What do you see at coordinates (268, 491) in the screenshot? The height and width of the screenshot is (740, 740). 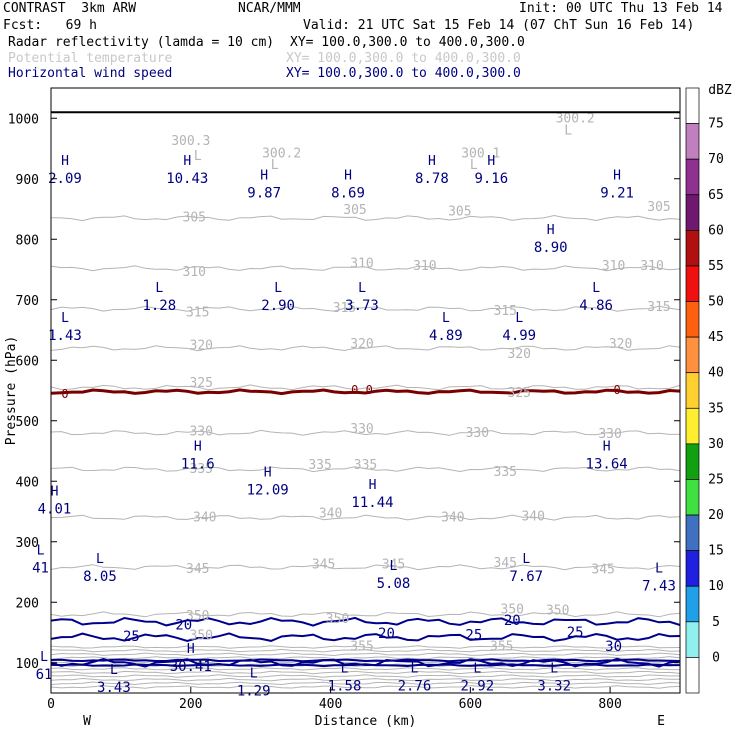 I see `extremum-value: 12.09` at bounding box center [268, 491].